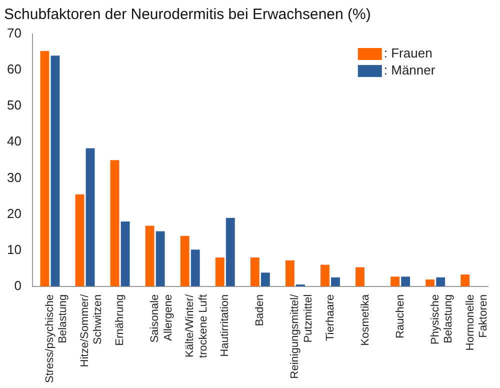  What do you see at coordinates (14, 105) in the screenshot?
I see `y-tick-label: 50` at bounding box center [14, 105].